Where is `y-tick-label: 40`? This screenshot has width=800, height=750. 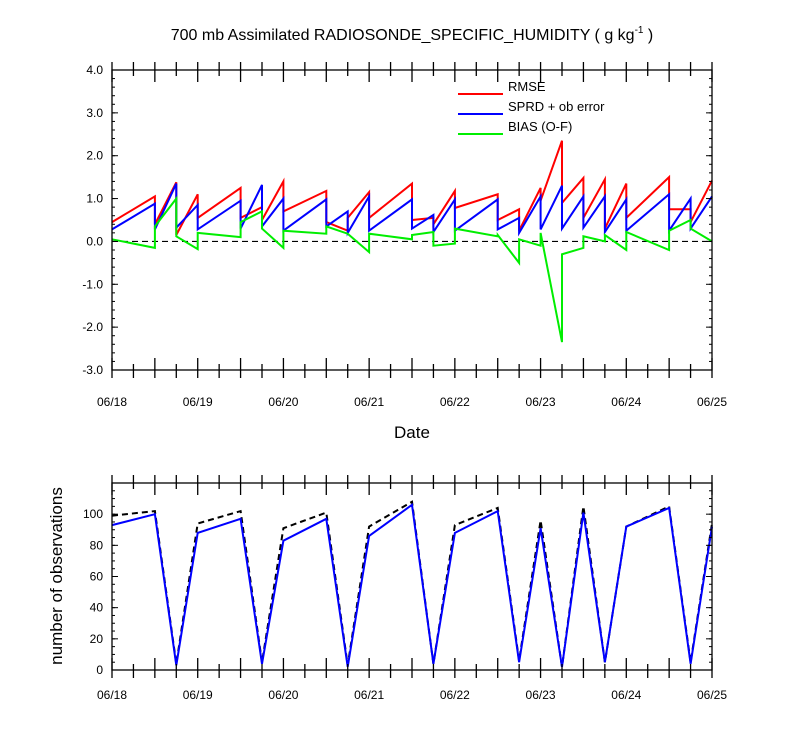
y-tick-label: 40 is located at coordinates (97, 608).